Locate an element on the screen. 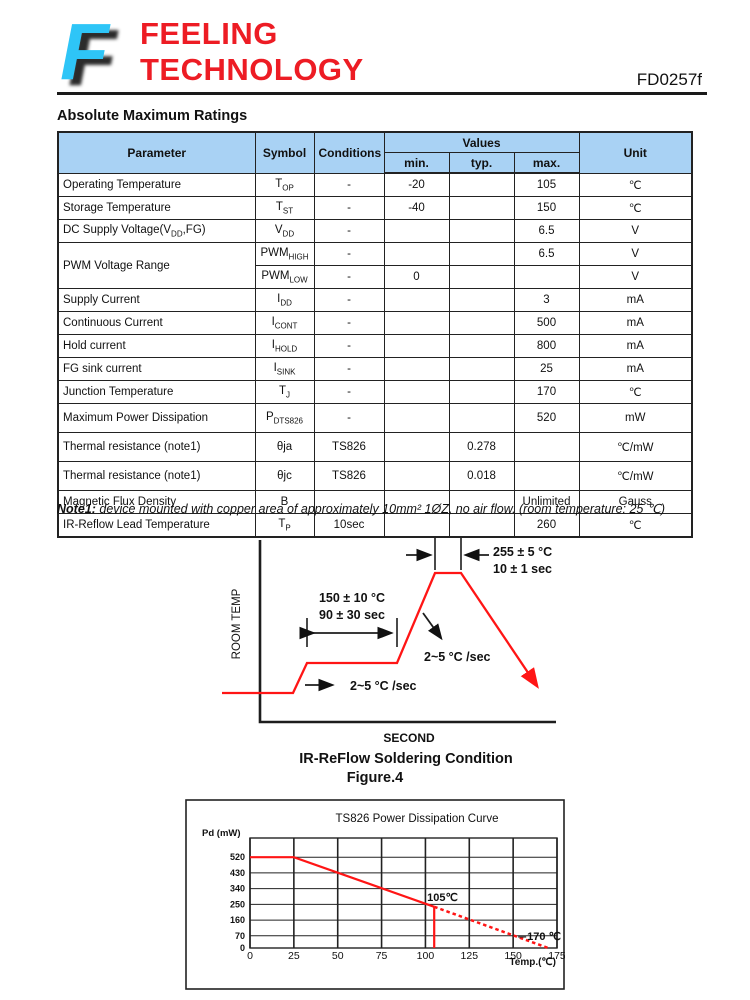  unit-cell: Gauss is located at coordinates (635, 502).